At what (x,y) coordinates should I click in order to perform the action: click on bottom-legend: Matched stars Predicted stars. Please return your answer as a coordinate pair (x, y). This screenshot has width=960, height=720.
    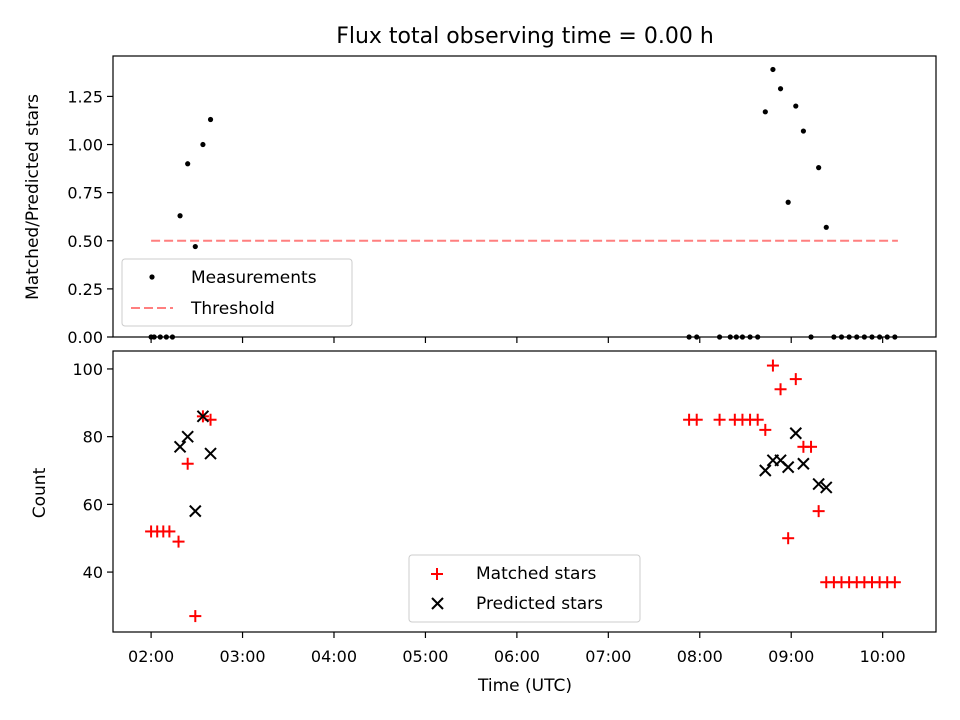
    Looking at the image, I should click on (524, 588).